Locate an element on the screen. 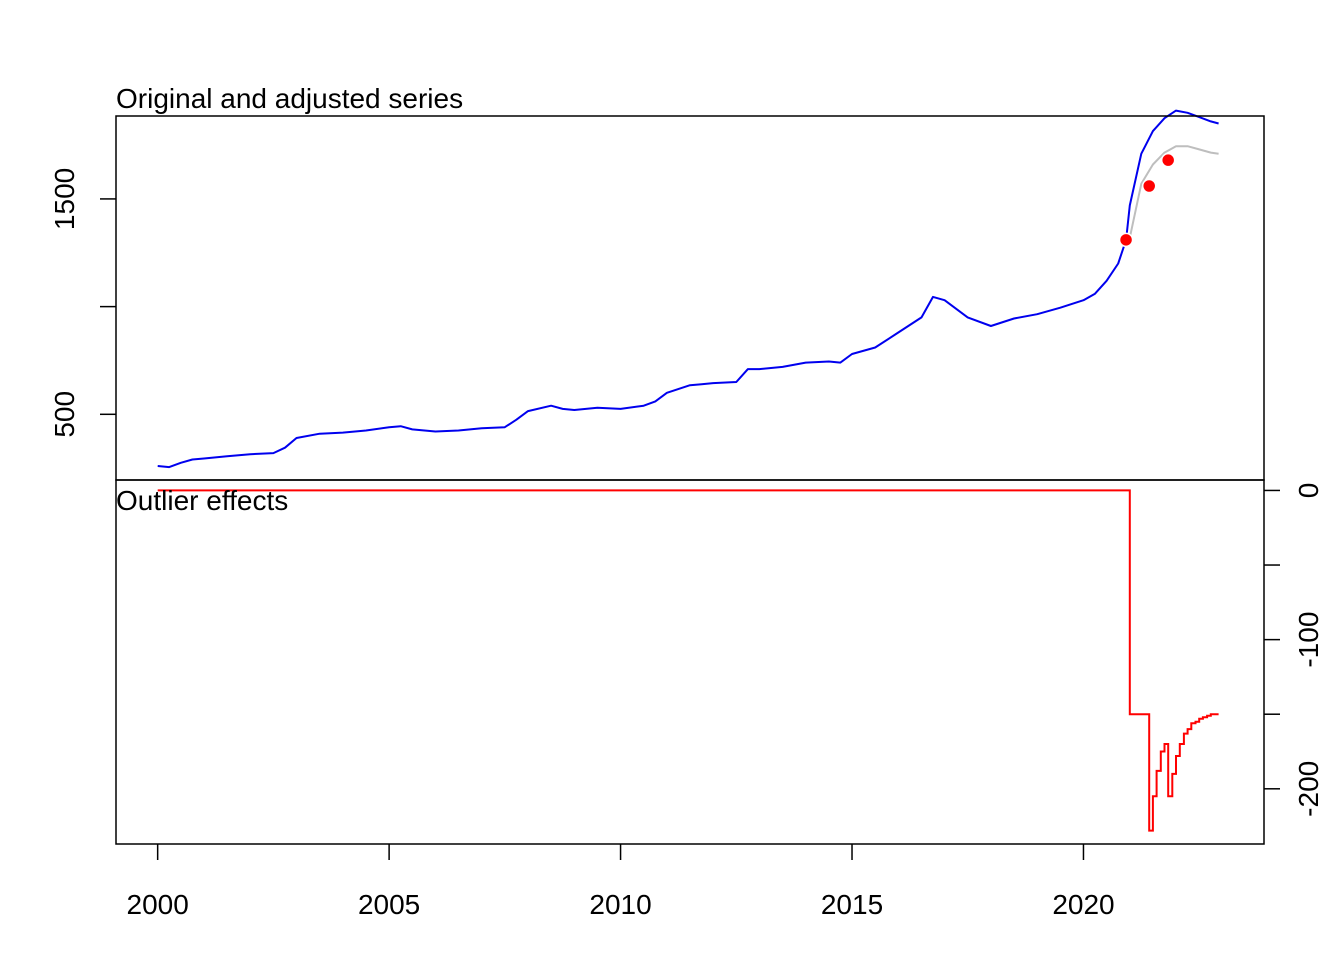  series-line-adjusted is located at coordinates (1172, 193).